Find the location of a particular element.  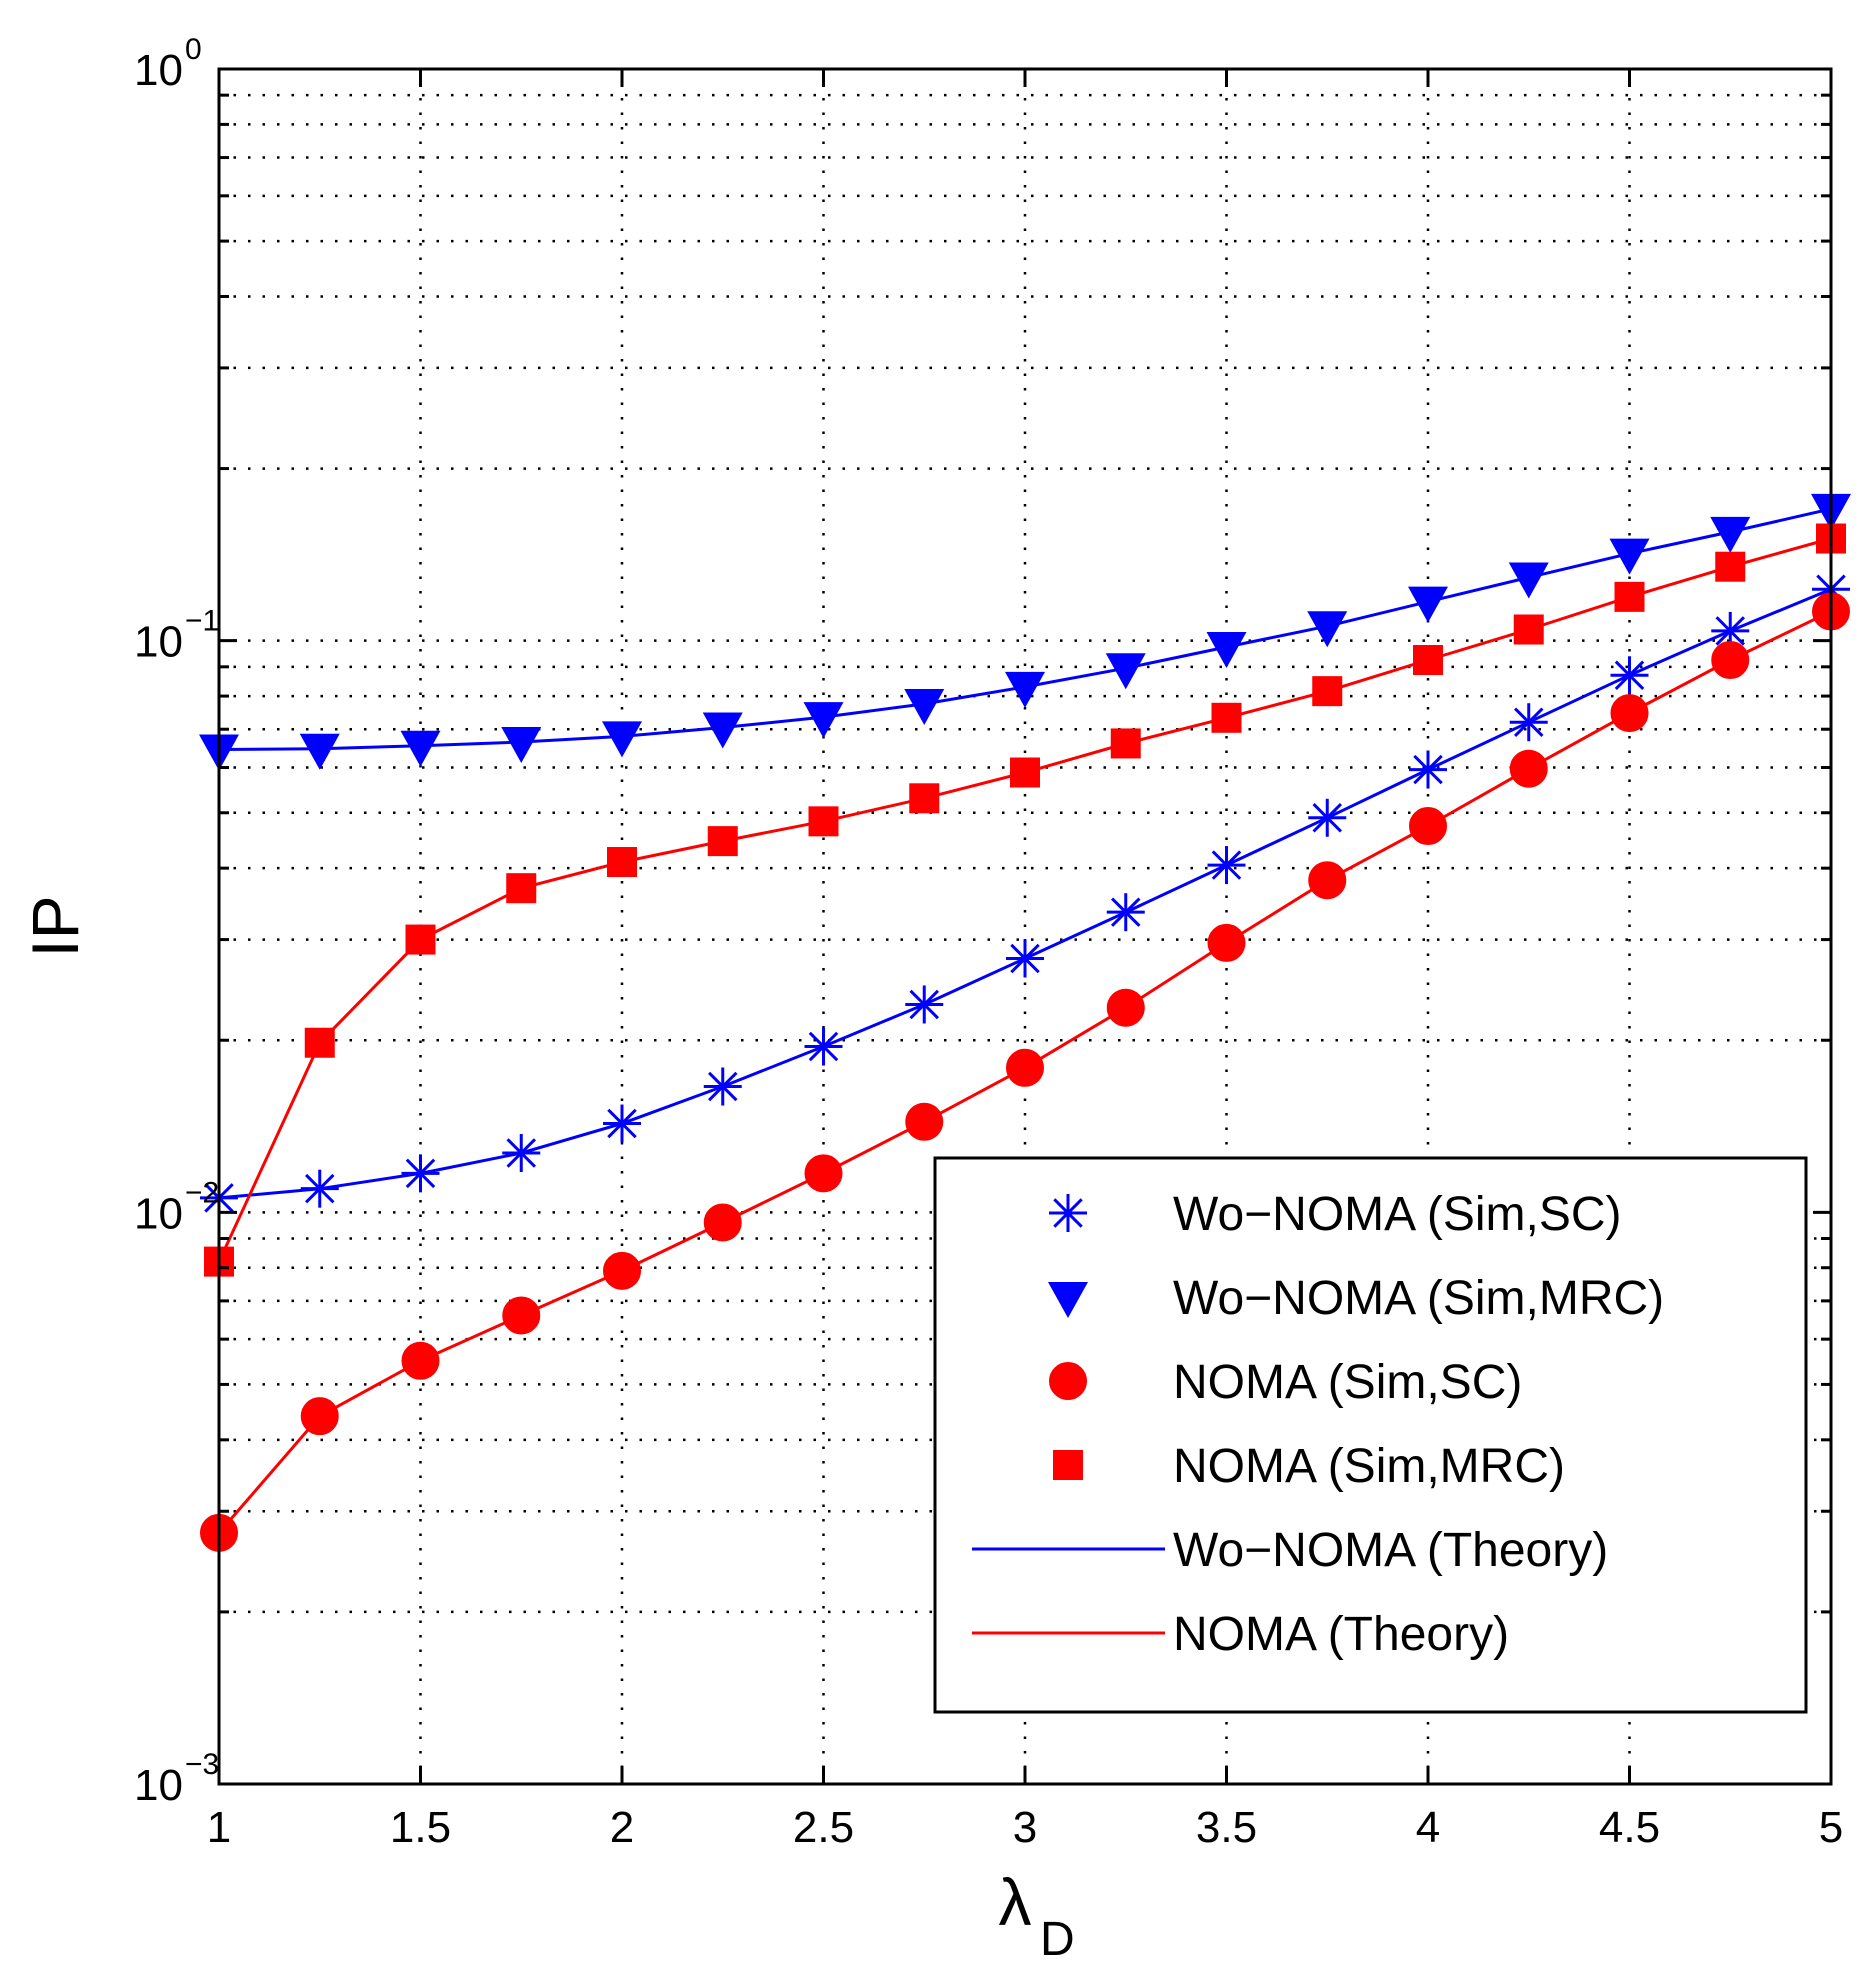

x-tick-label: 3.5 is located at coordinates (1226, 1827).